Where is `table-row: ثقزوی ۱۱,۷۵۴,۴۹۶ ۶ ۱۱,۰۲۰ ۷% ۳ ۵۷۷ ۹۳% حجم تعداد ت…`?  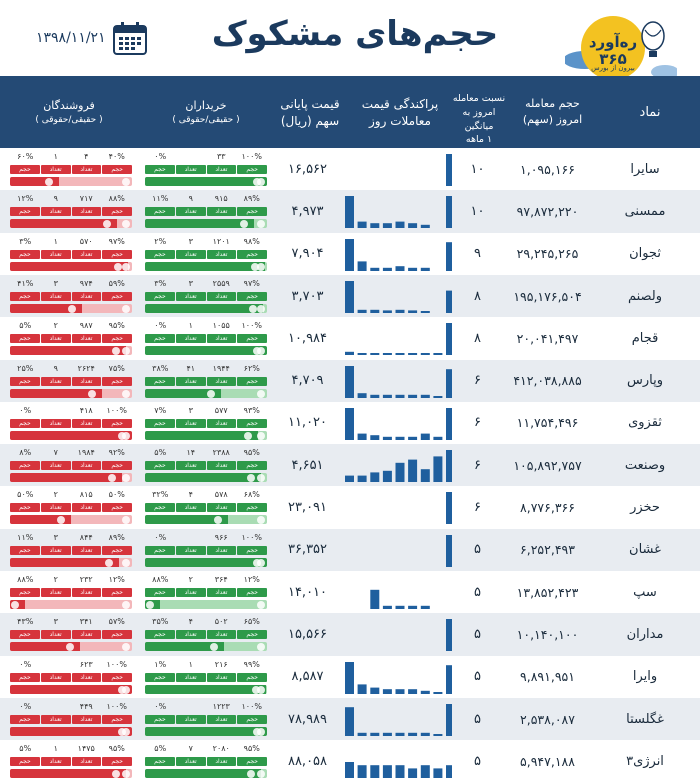
table-row: ثقزوی ۱۱,۷۵۴,۴۹۶ ۶ ۱۱,۰۲۰ ۷% ۳ ۵۷۷ ۹۳% حجم تعداد ت… is located at coordinates (350, 423).